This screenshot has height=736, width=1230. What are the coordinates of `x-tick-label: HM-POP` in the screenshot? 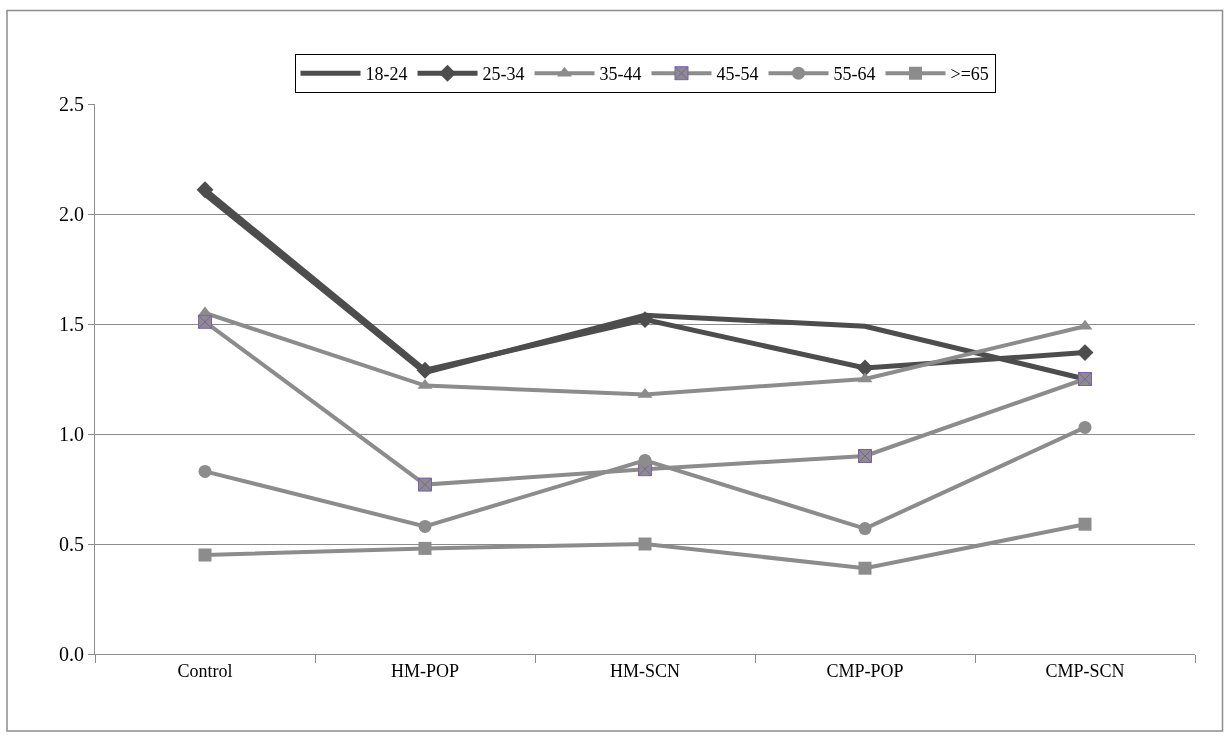 It's located at (425, 670).